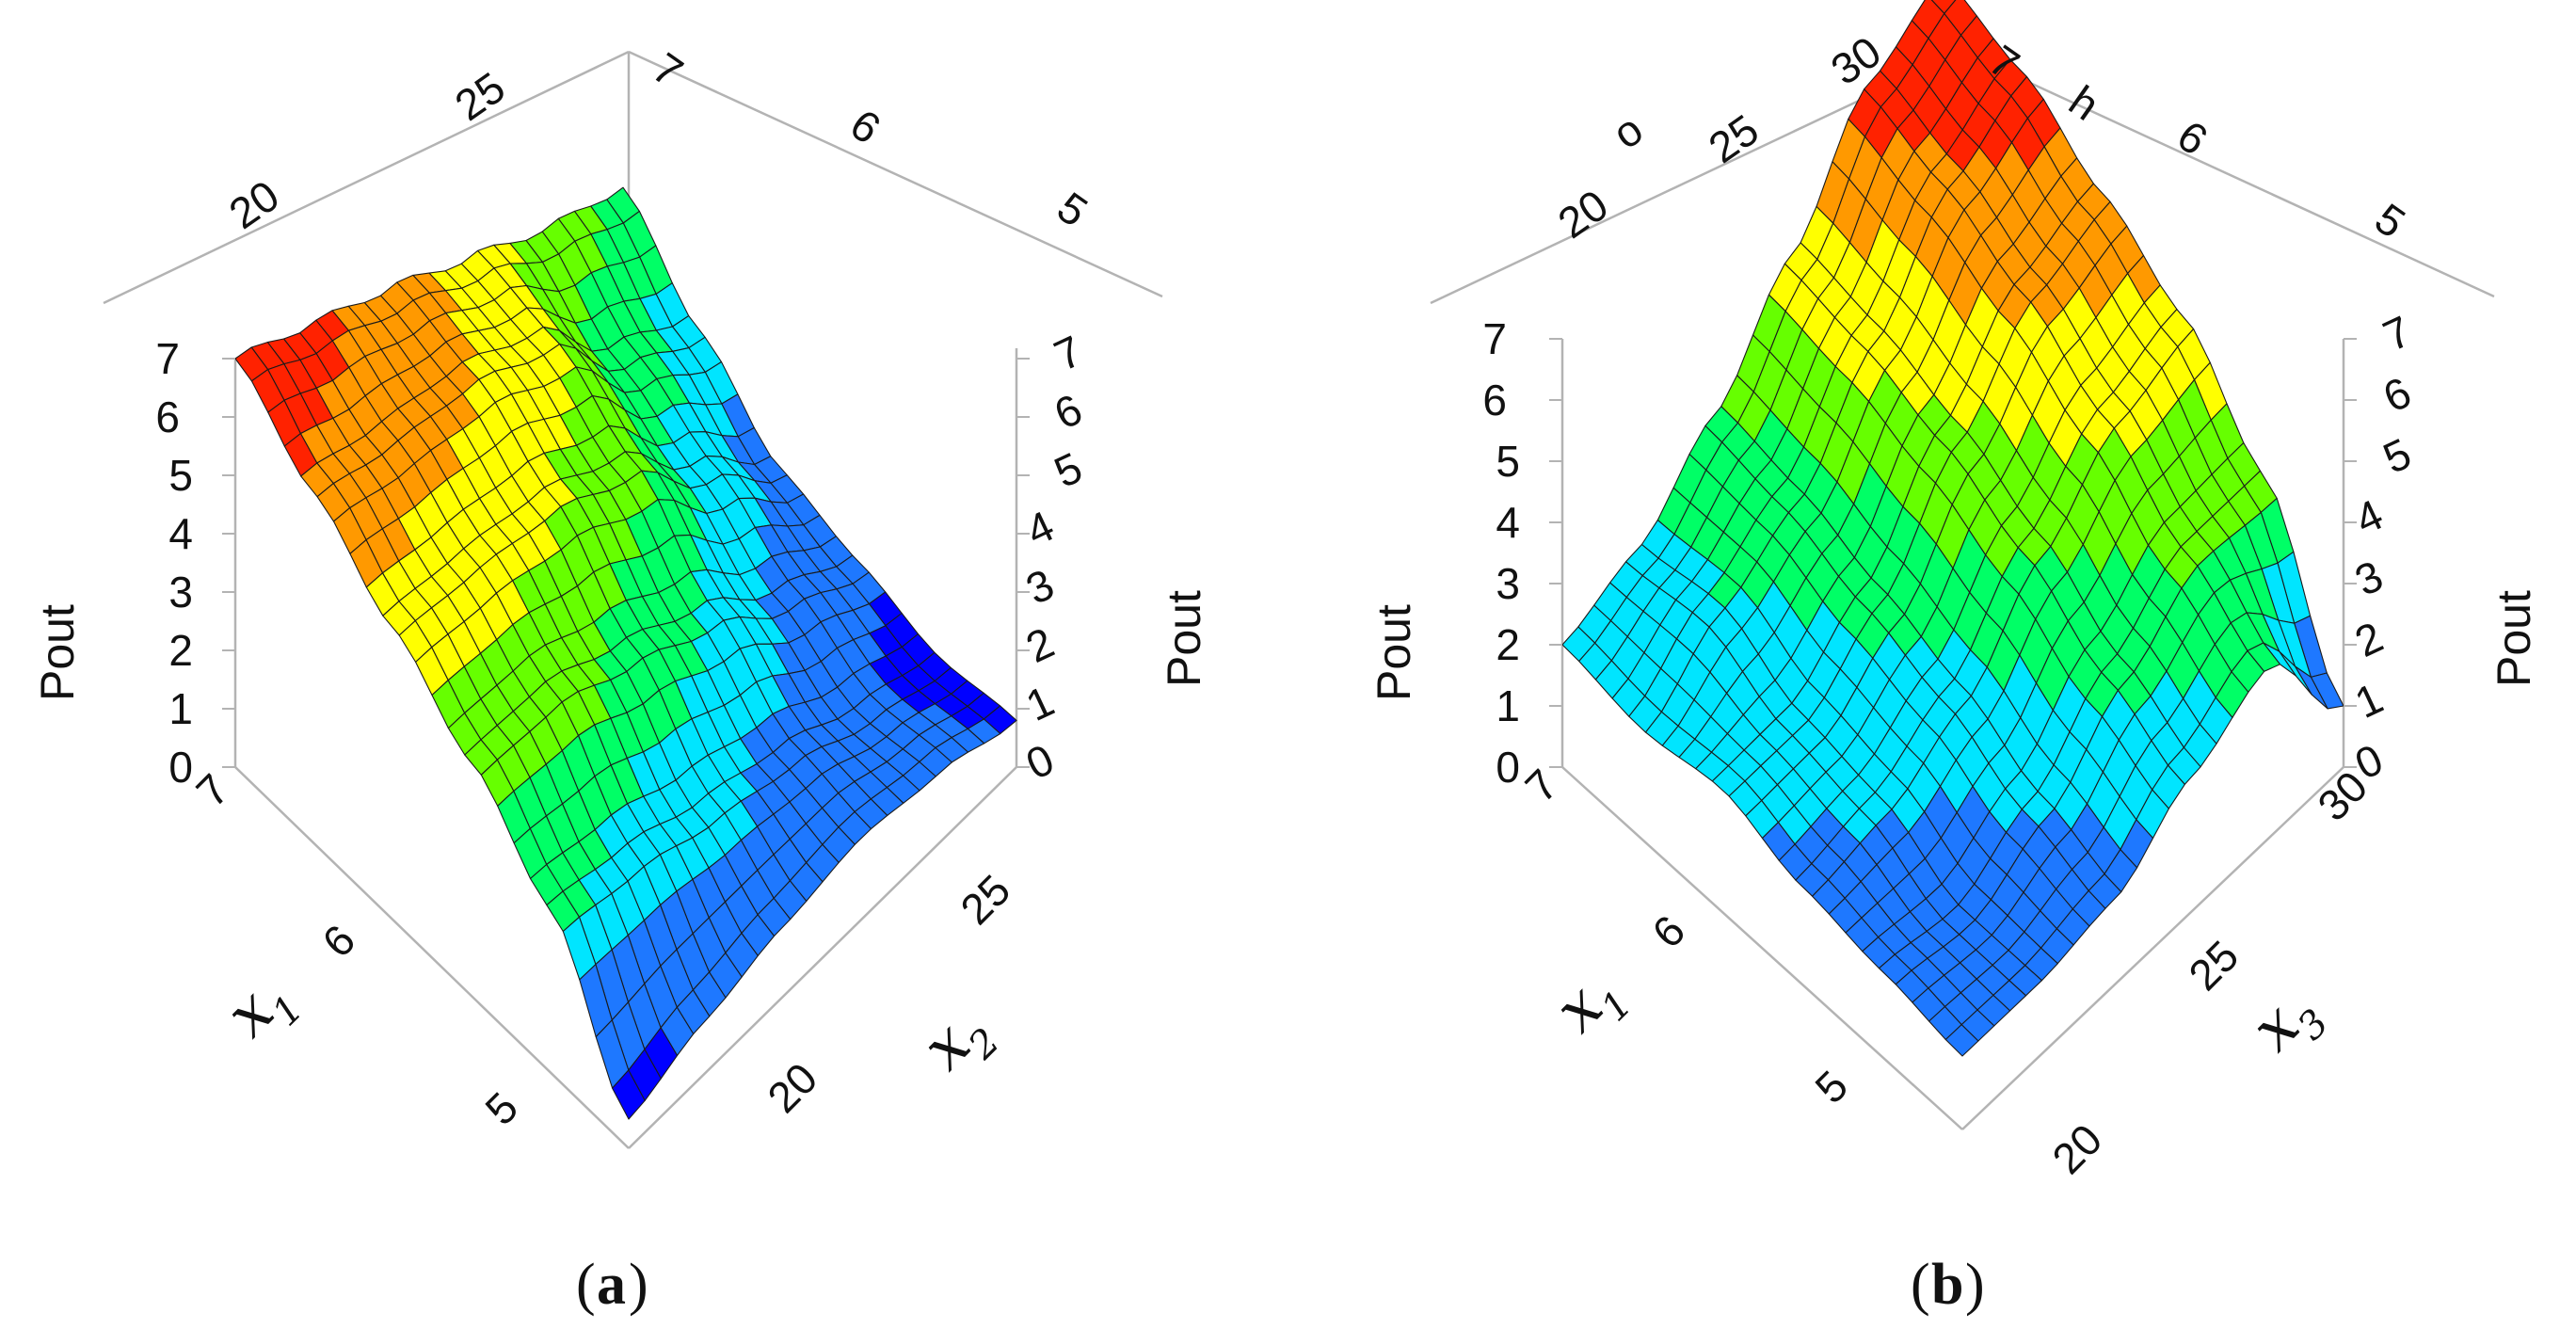 This screenshot has height=1329, width=2576. Describe the element at coordinates (1961, 1040) in the screenshot. I see `panel-b-surface-facet` at that location.